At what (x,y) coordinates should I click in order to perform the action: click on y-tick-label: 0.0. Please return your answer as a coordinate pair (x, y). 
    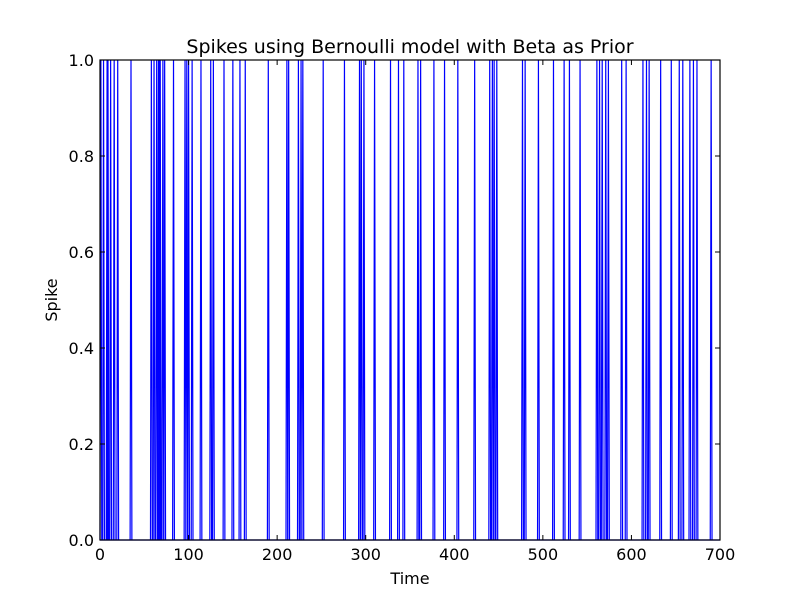
    Looking at the image, I should click on (81, 540).